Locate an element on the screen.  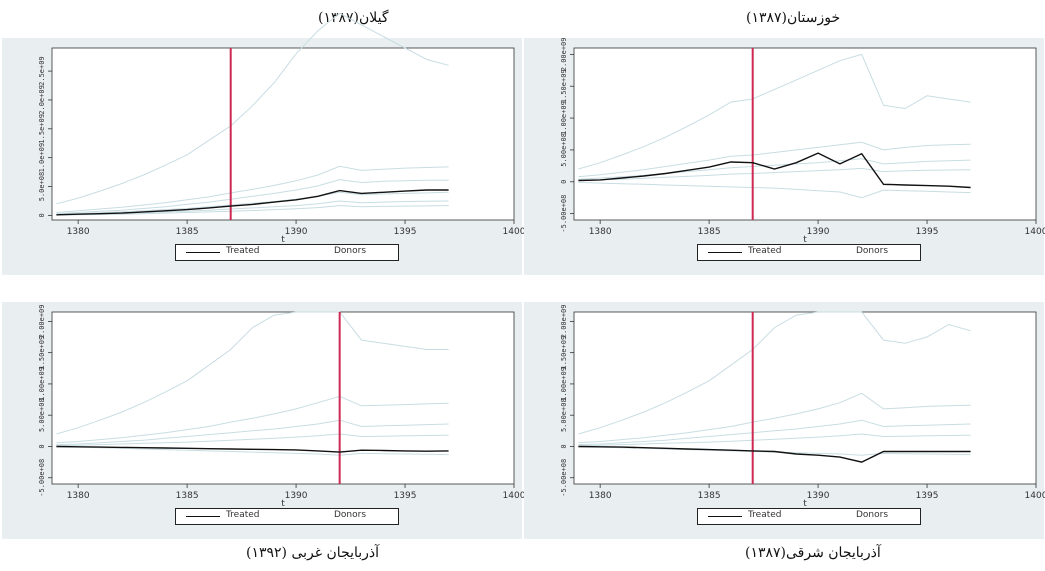
chart-title-khuzestan: خوزستان(۱۳۸۷) is located at coordinates (793, 18).